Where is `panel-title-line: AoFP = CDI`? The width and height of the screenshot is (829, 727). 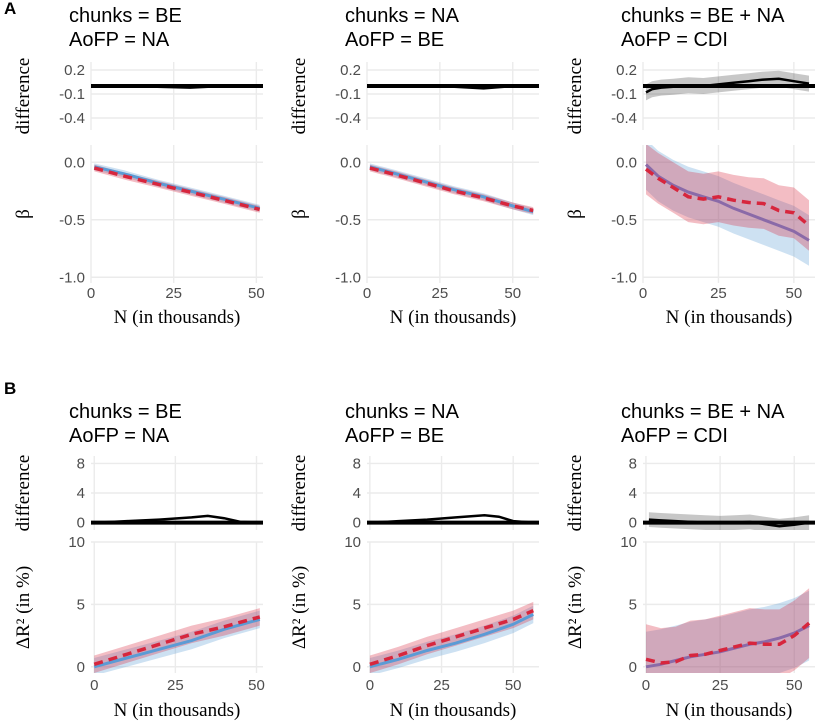
panel-title-line: AoFP = CDI is located at coordinates (674, 436).